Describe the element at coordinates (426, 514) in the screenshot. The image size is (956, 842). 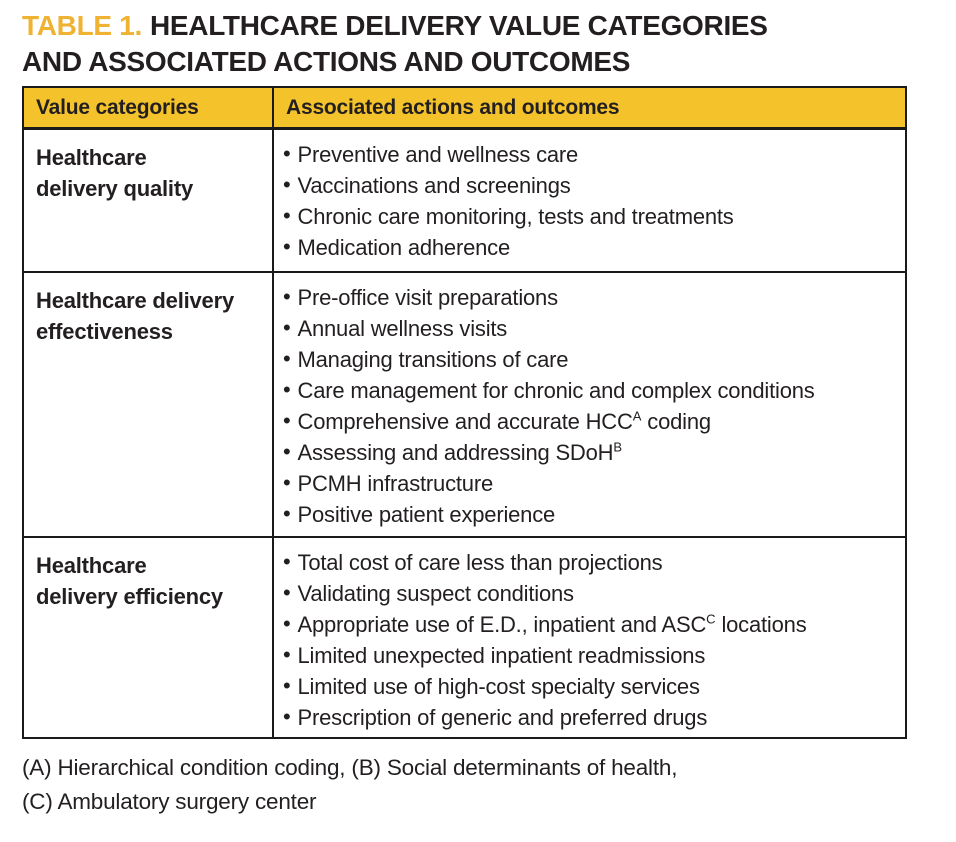
I see `bullet-text: Positive patient experience` at that location.